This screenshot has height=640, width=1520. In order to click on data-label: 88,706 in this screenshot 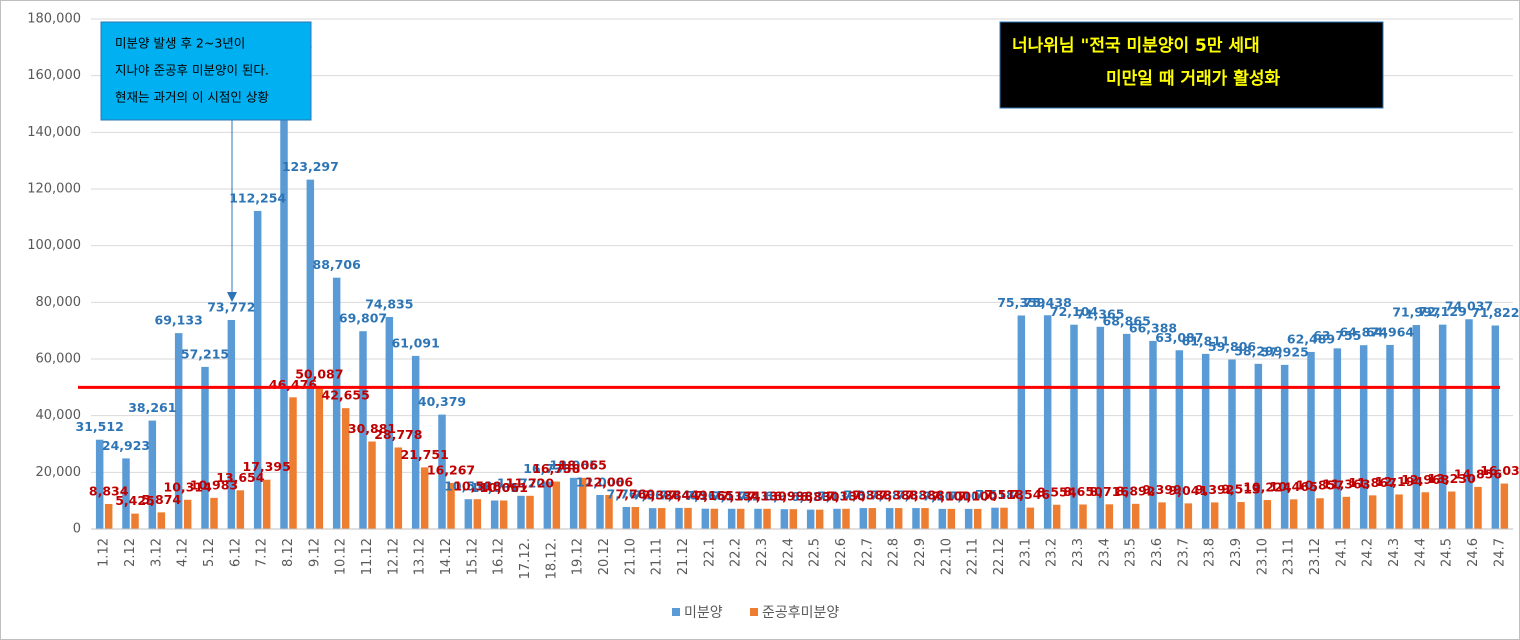, I will do `click(337, 264)`.